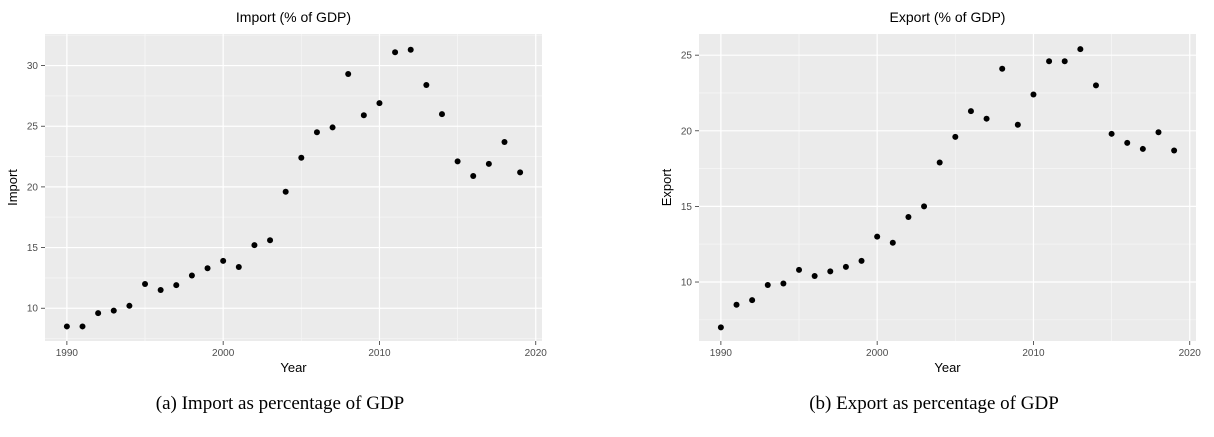  I want to click on export-chart-title: Export (% of GDP), so click(948, 17).